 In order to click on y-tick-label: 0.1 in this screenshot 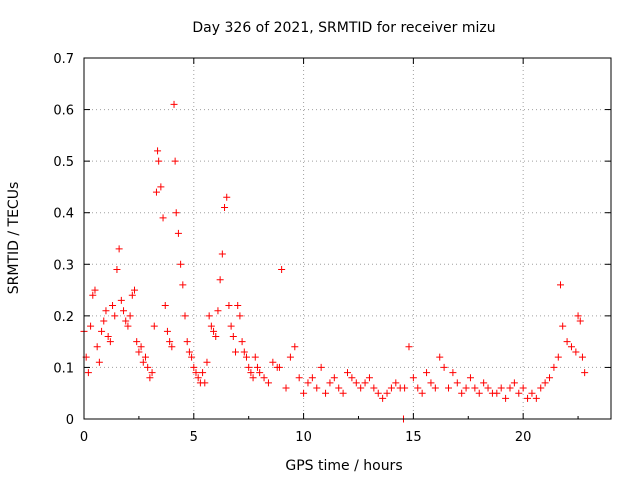, I will do `click(63, 368)`.